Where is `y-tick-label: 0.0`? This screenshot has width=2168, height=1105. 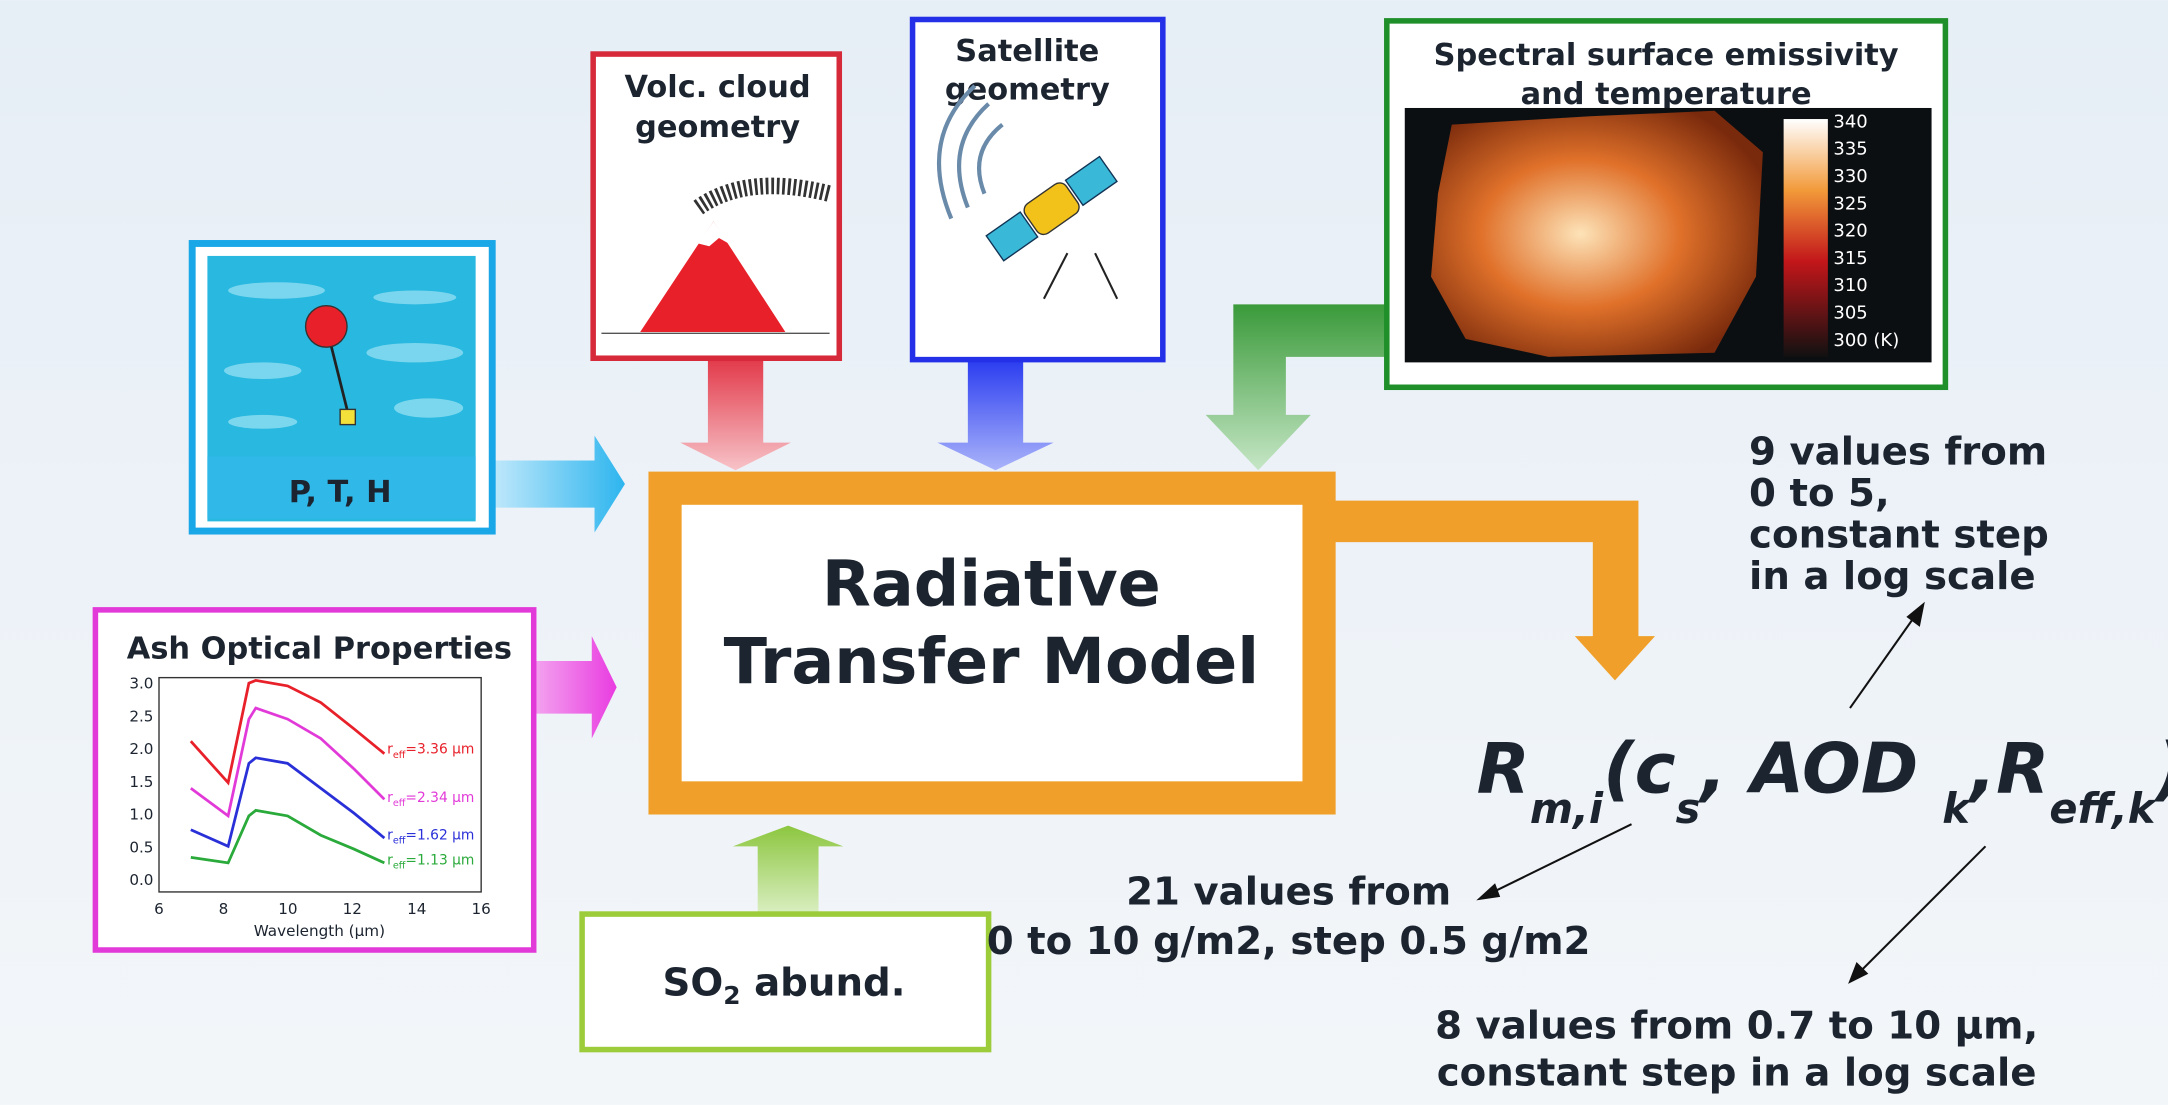
y-tick-label: 0.0 is located at coordinates (141, 880).